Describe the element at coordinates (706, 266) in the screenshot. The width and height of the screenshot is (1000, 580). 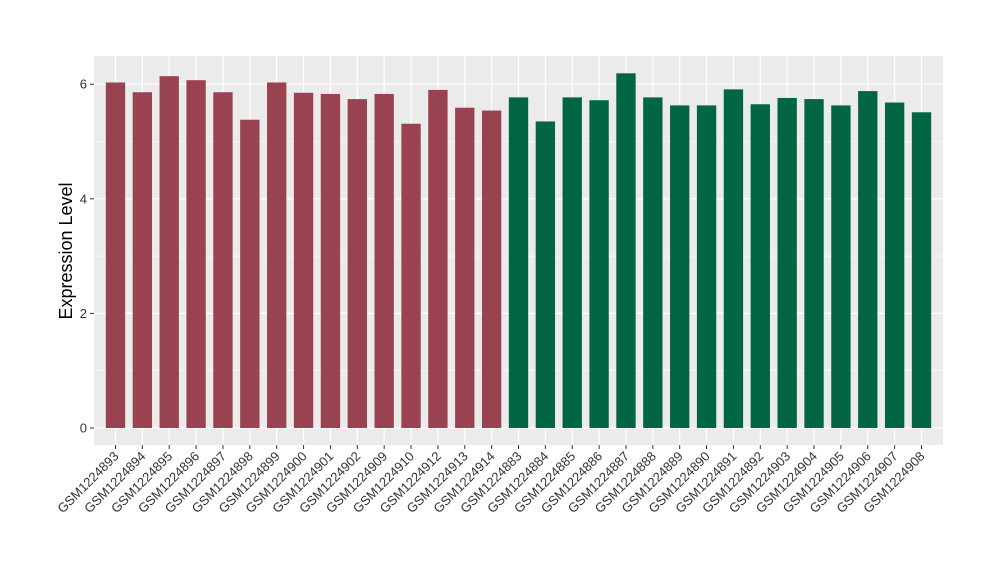
I see `bar-GSM1224890` at that location.